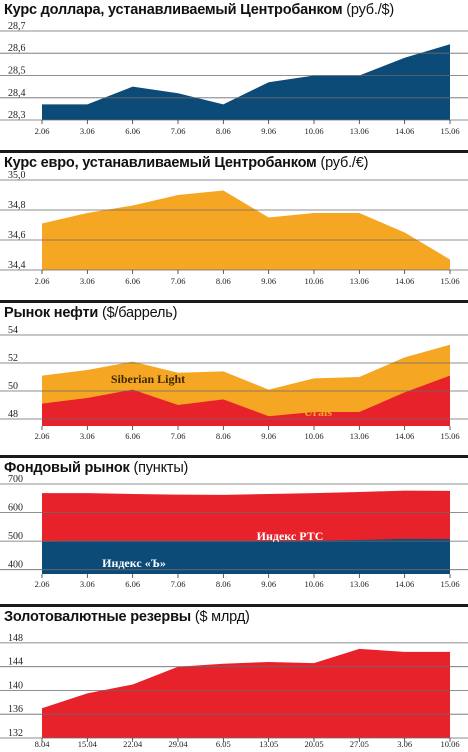 The image size is (468, 752). What do you see at coordinates (15, 536) in the screenshot?
I see `y-tick-label: 500` at bounding box center [15, 536].